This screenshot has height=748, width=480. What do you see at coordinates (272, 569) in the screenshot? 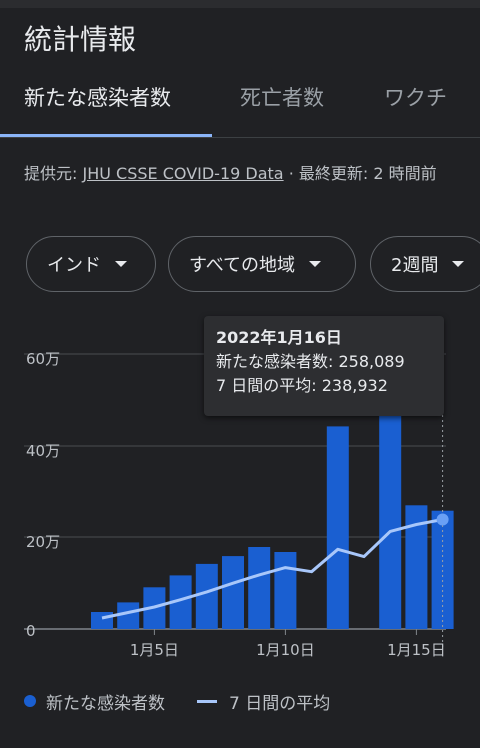
I see `average-line` at bounding box center [272, 569].